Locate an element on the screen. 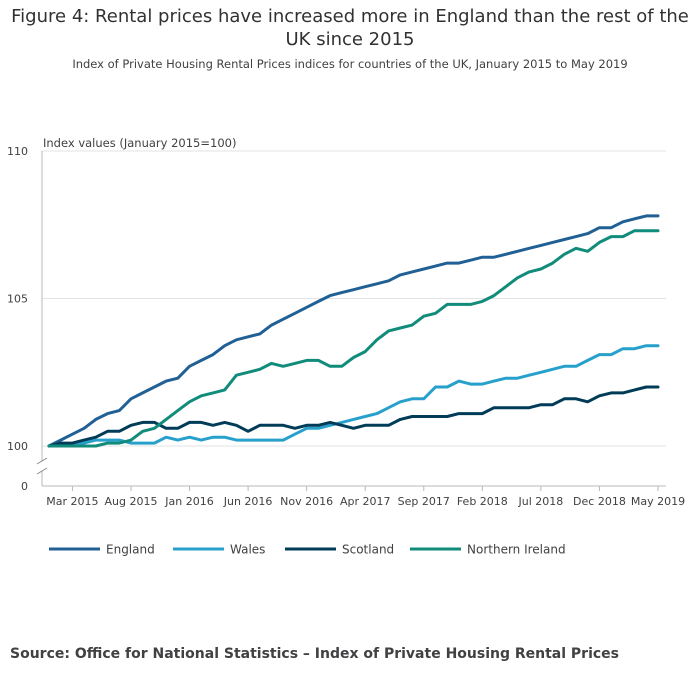  x-tick-label: May 2019 is located at coordinates (658, 501).